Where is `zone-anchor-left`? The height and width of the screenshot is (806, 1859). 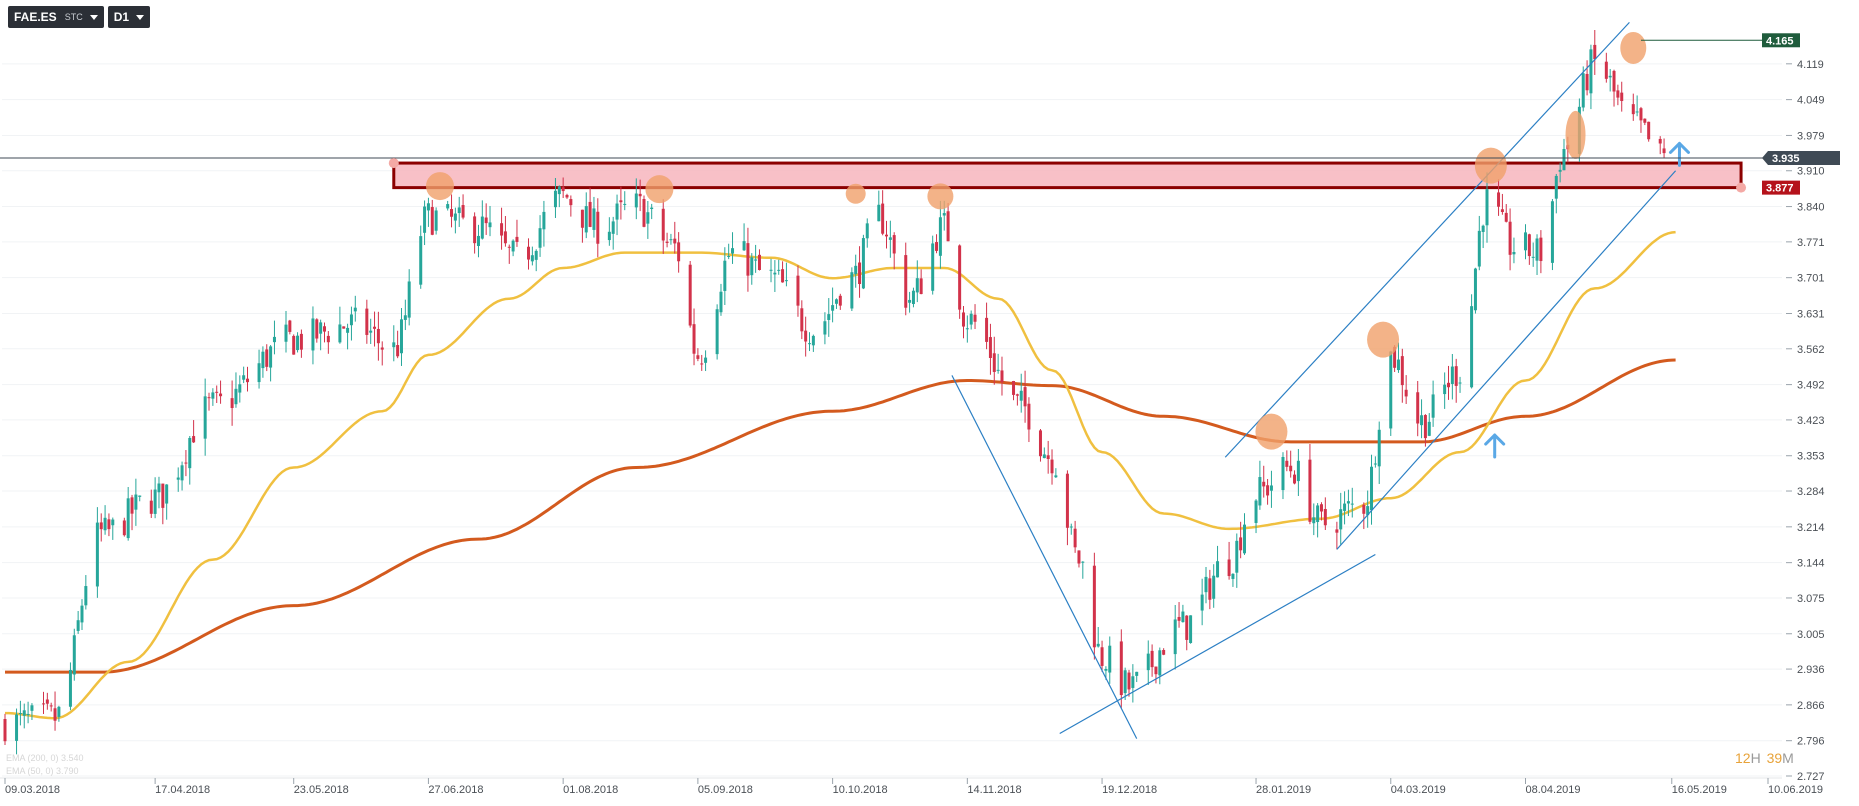
zone-anchor-left is located at coordinates (393, 163).